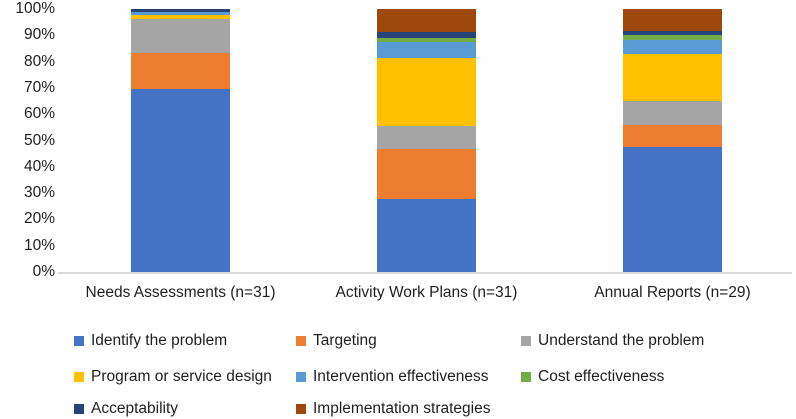 Image resolution: width=796 pixels, height=419 pixels. Describe the element at coordinates (159, 340) in the screenshot. I see `legend-label-identify-the-problem: Identify the problem` at that location.